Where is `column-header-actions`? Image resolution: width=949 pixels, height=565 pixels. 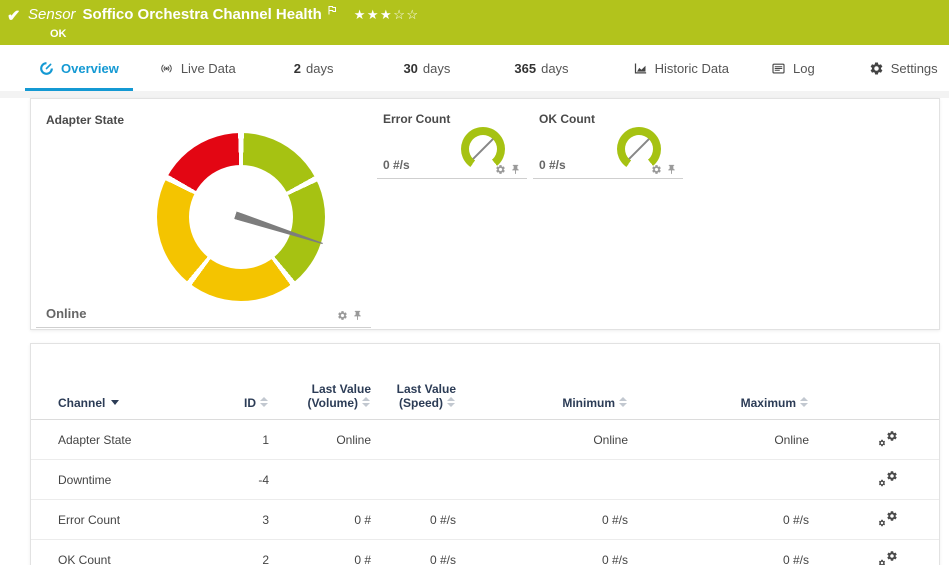
column-header-actions is located at coordinates (874, 399).